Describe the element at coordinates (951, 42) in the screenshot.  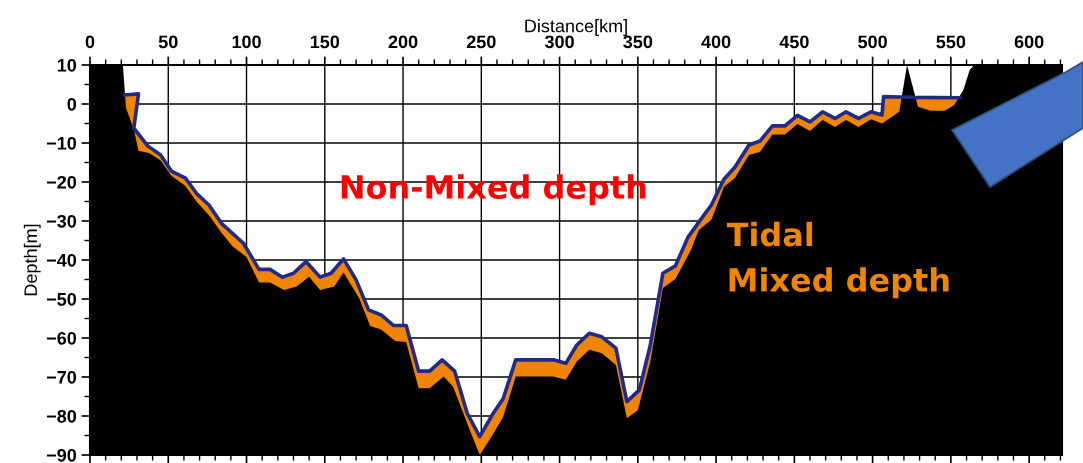
I see `x-tick-label: 550` at that location.